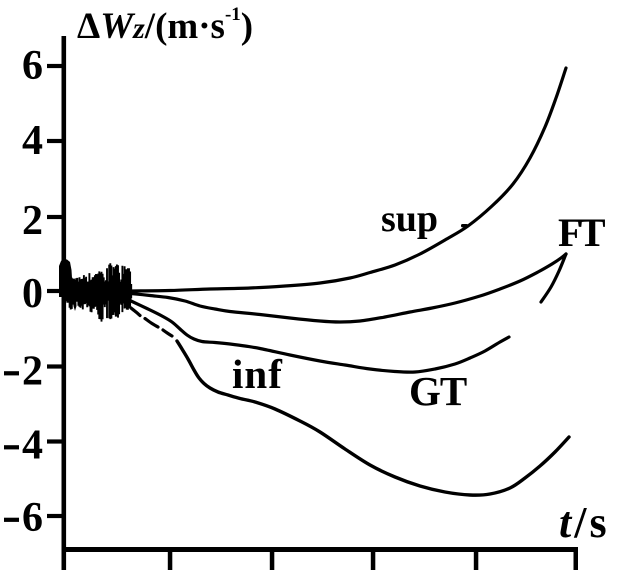  Describe the element at coordinates (438, 391) in the screenshot. I see `svg-text: GT` at that location.